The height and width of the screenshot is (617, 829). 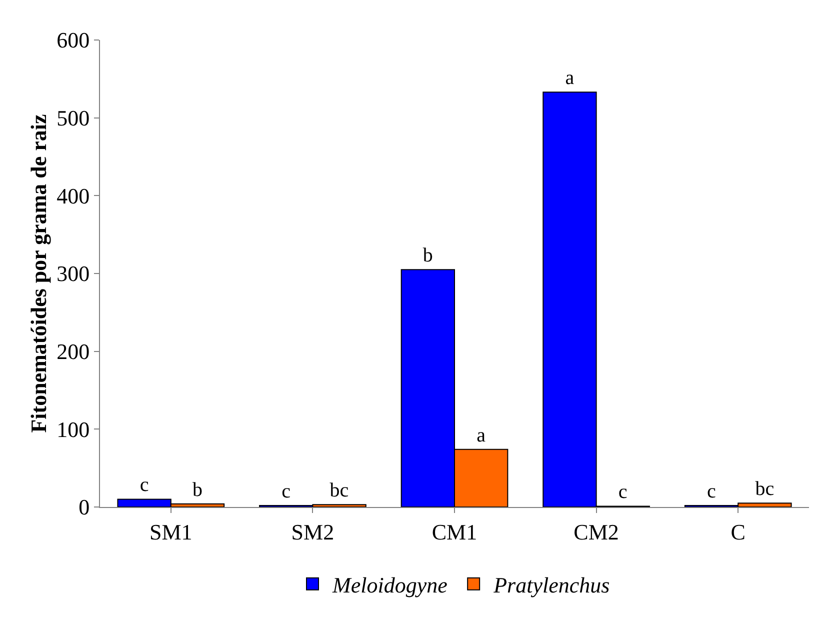 What do you see at coordinates (73, 429) in the screenshot?
I see `y-tick-label: 100` at bounding box center [73, 429].